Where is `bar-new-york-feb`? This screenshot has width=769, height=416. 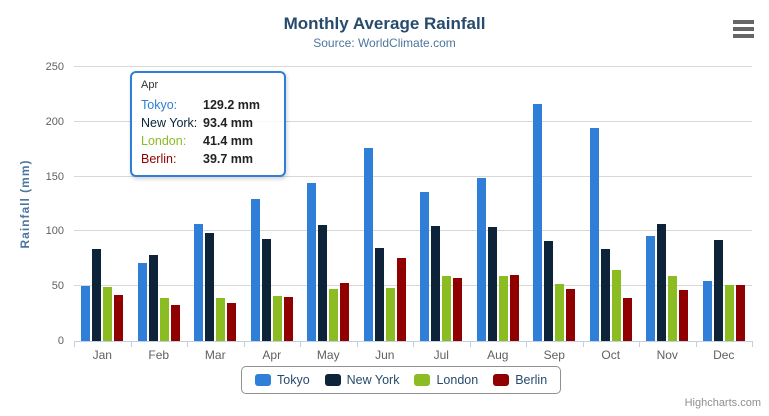
bar-new-york-feb is located at coordinates (153, 297).